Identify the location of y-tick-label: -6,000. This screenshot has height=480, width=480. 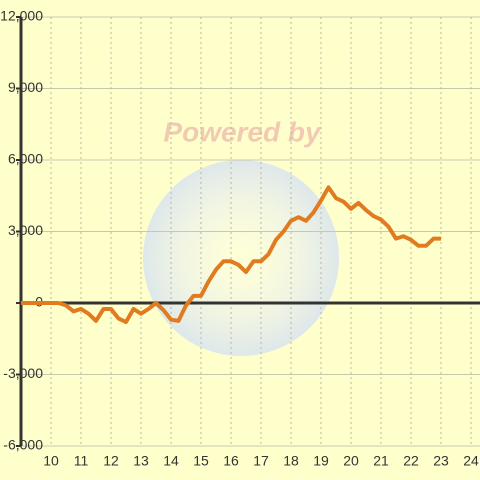
(23, 445).